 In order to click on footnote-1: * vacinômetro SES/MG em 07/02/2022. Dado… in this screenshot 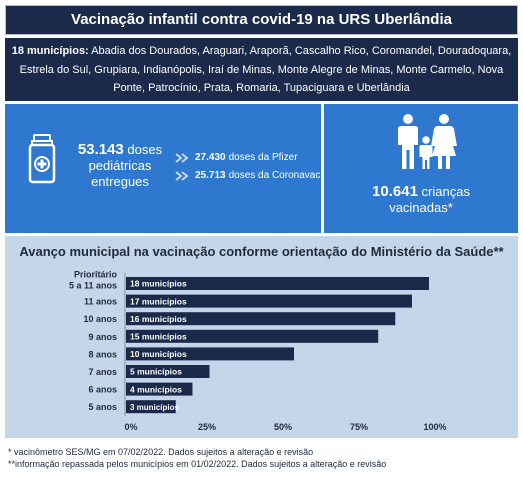, I will do `click(161, 452)`.